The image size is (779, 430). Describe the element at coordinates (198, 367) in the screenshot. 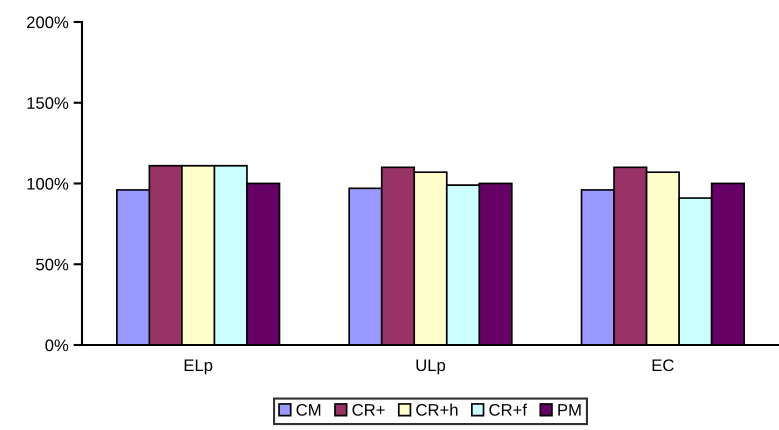

I see `x-tick-label: ELp` at that location.